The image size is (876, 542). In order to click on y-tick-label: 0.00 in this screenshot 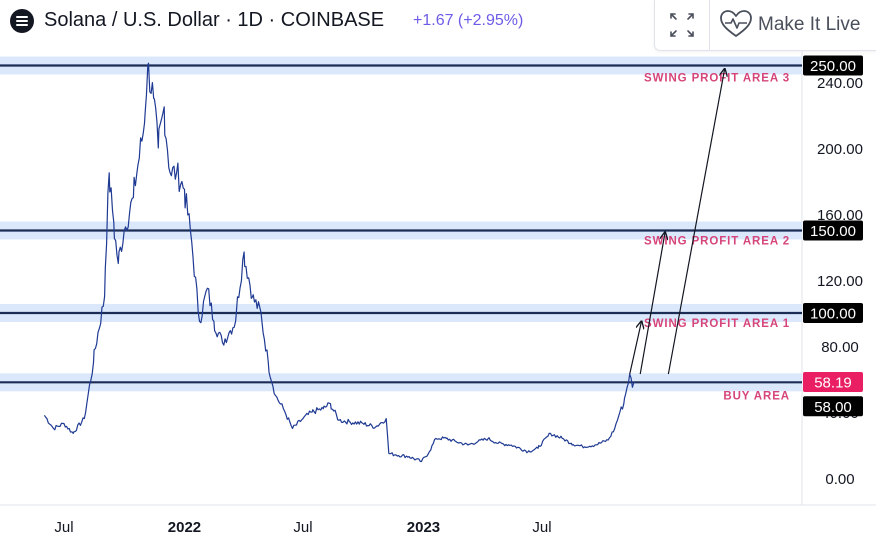, I will do `click(839, 479)`.